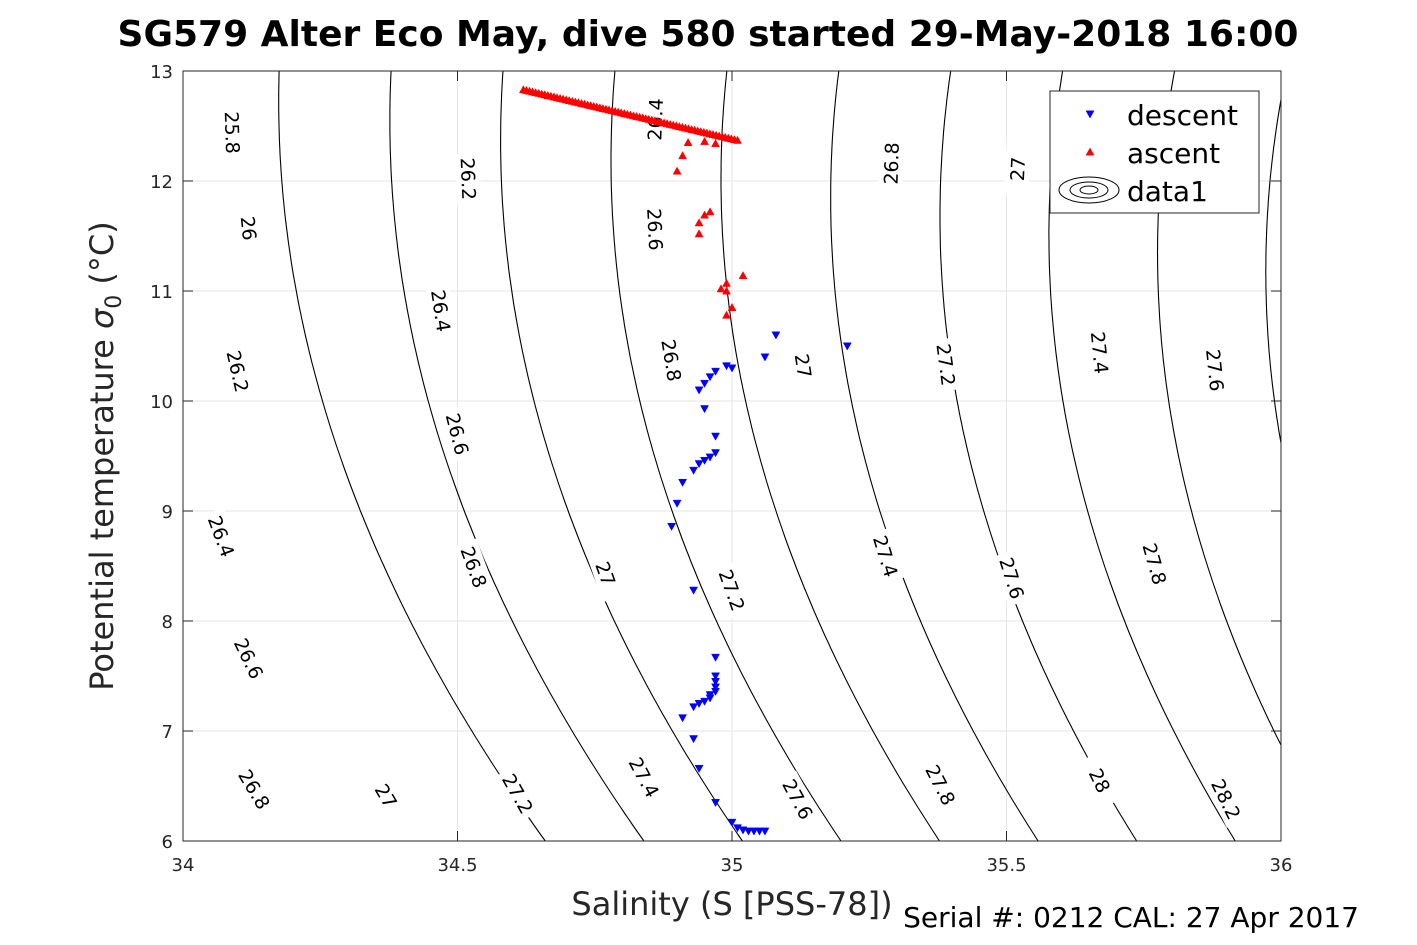  What do you see at coordinates (161, 402) in the screenshot?
I see `y-tick-label: 10` at bounding box center [161, 402].